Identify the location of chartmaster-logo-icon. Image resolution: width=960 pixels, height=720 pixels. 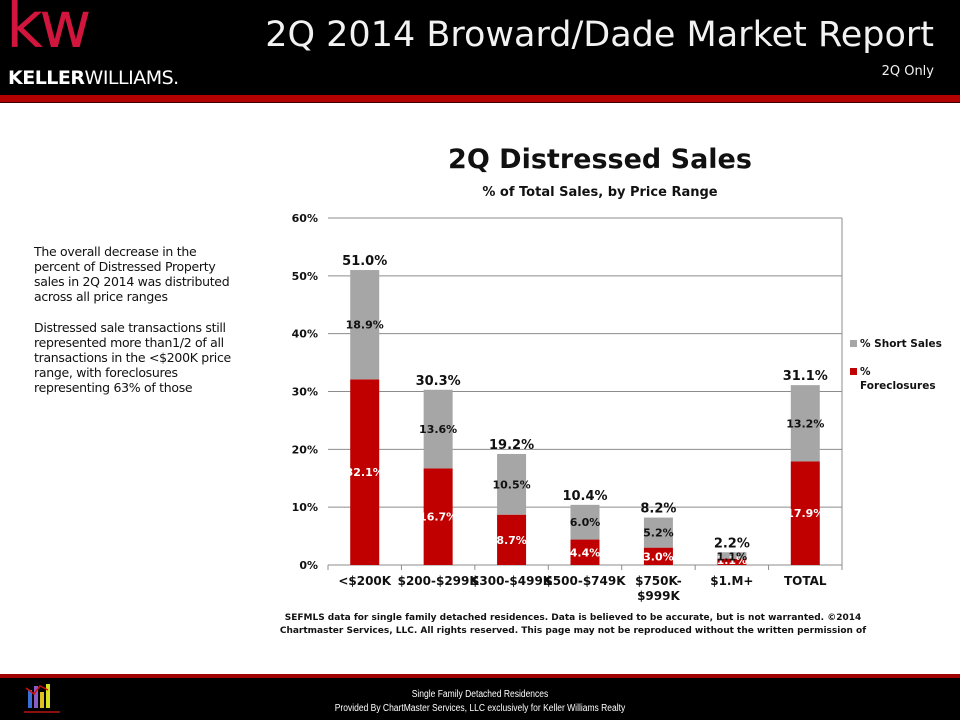
(42, 698).